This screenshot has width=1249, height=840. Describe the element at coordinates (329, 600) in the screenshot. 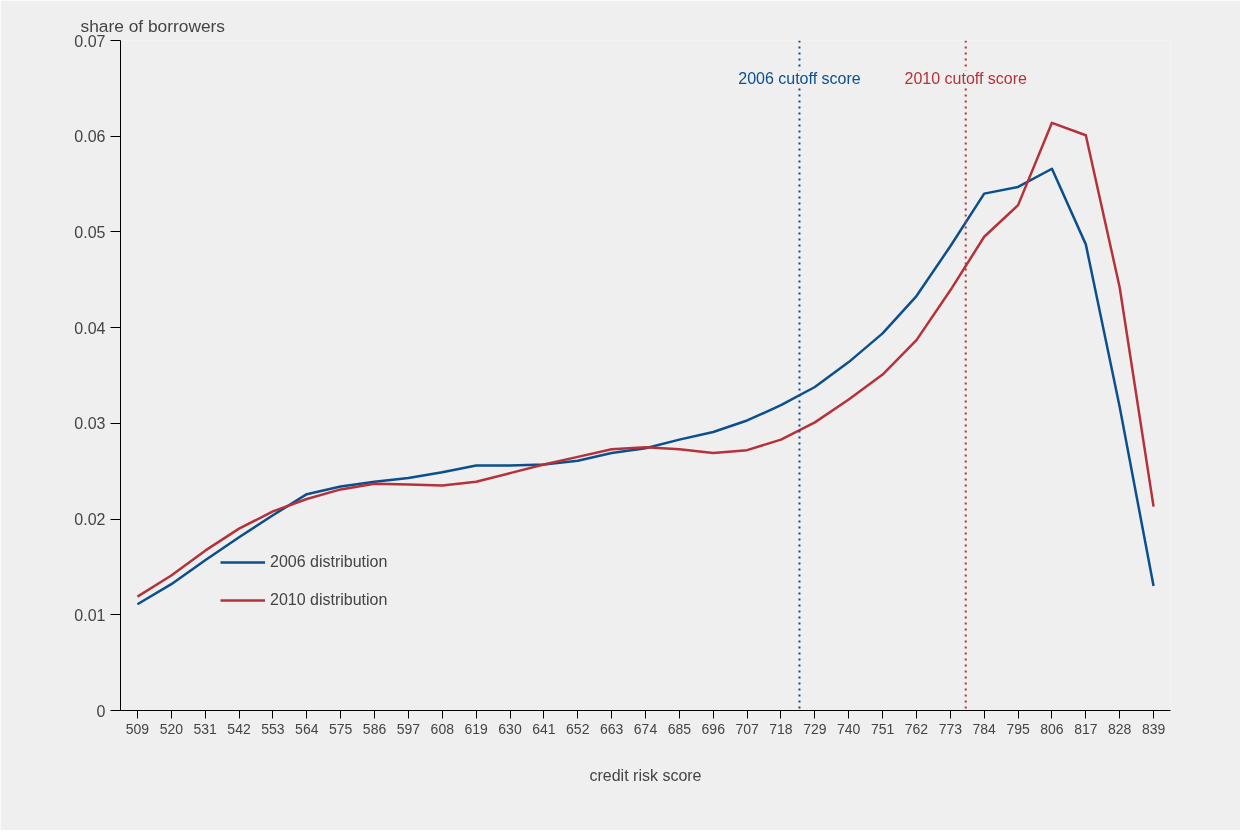

I see `legend-label: 2010 distribution` at that location.